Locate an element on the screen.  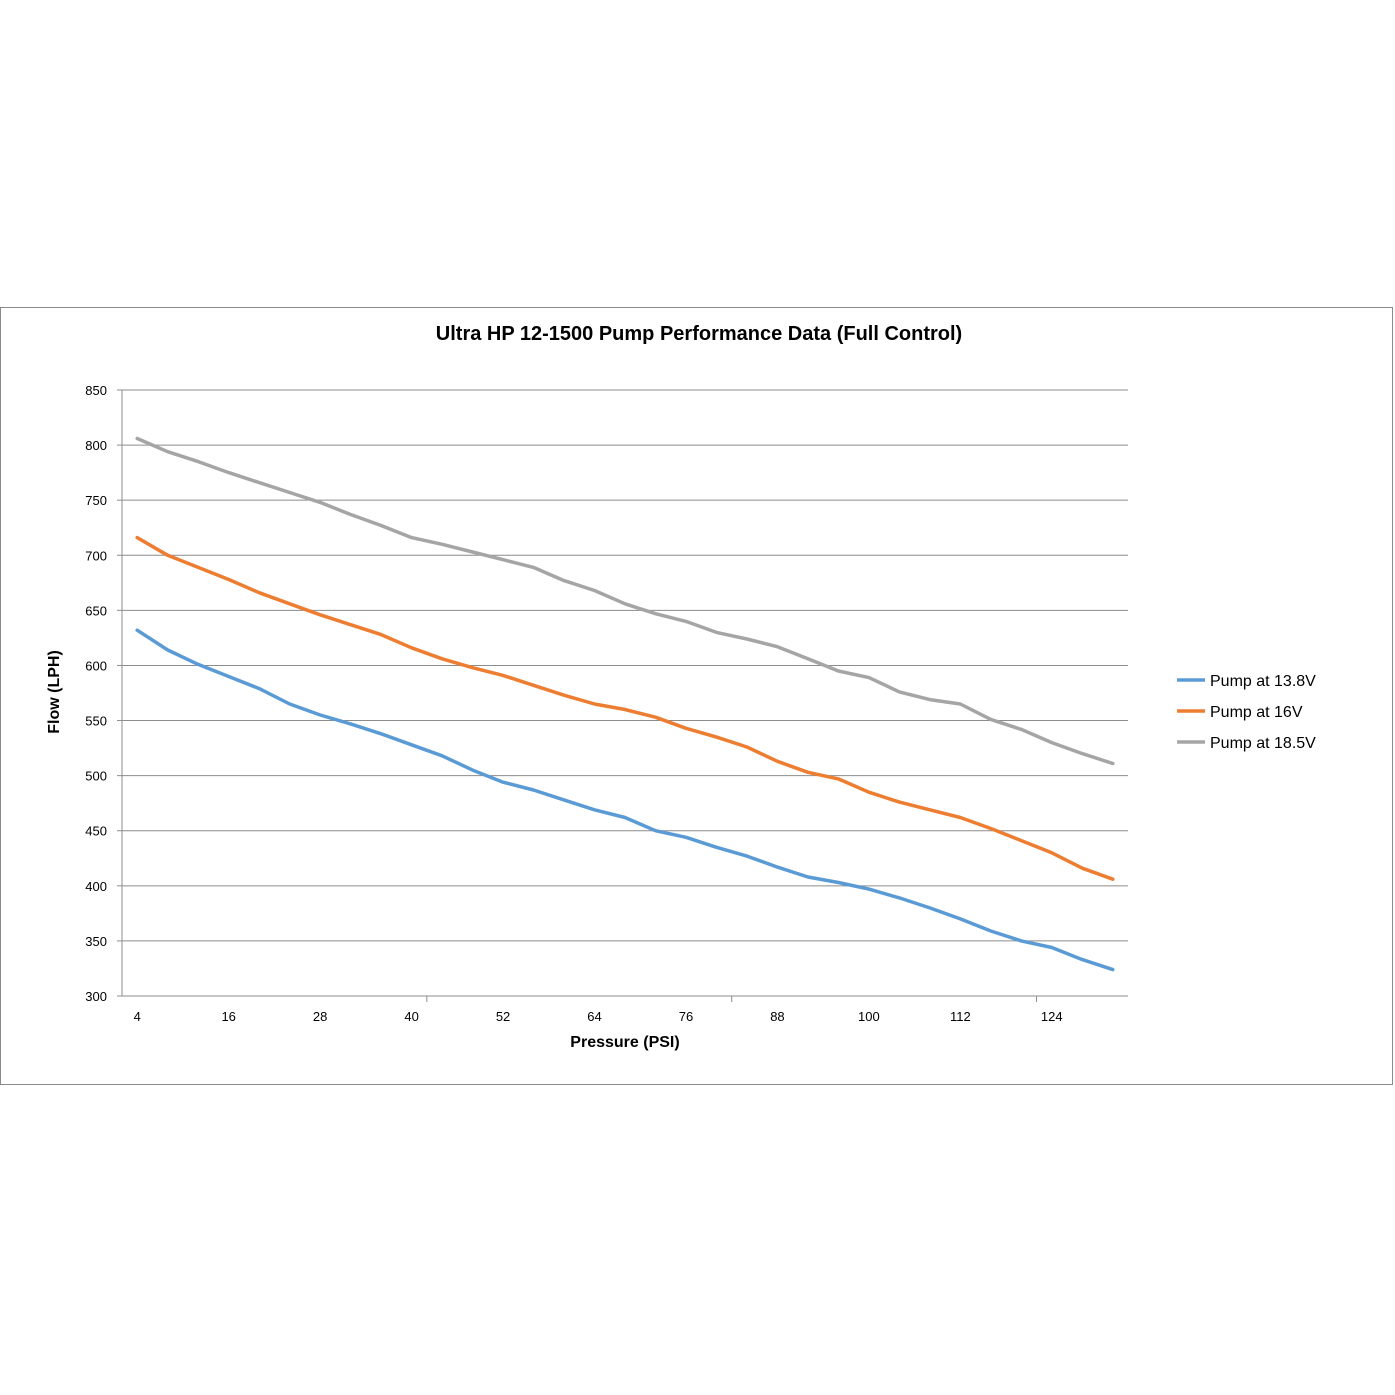
x-tick-label: 76 is located at coordinates (686, 1016).